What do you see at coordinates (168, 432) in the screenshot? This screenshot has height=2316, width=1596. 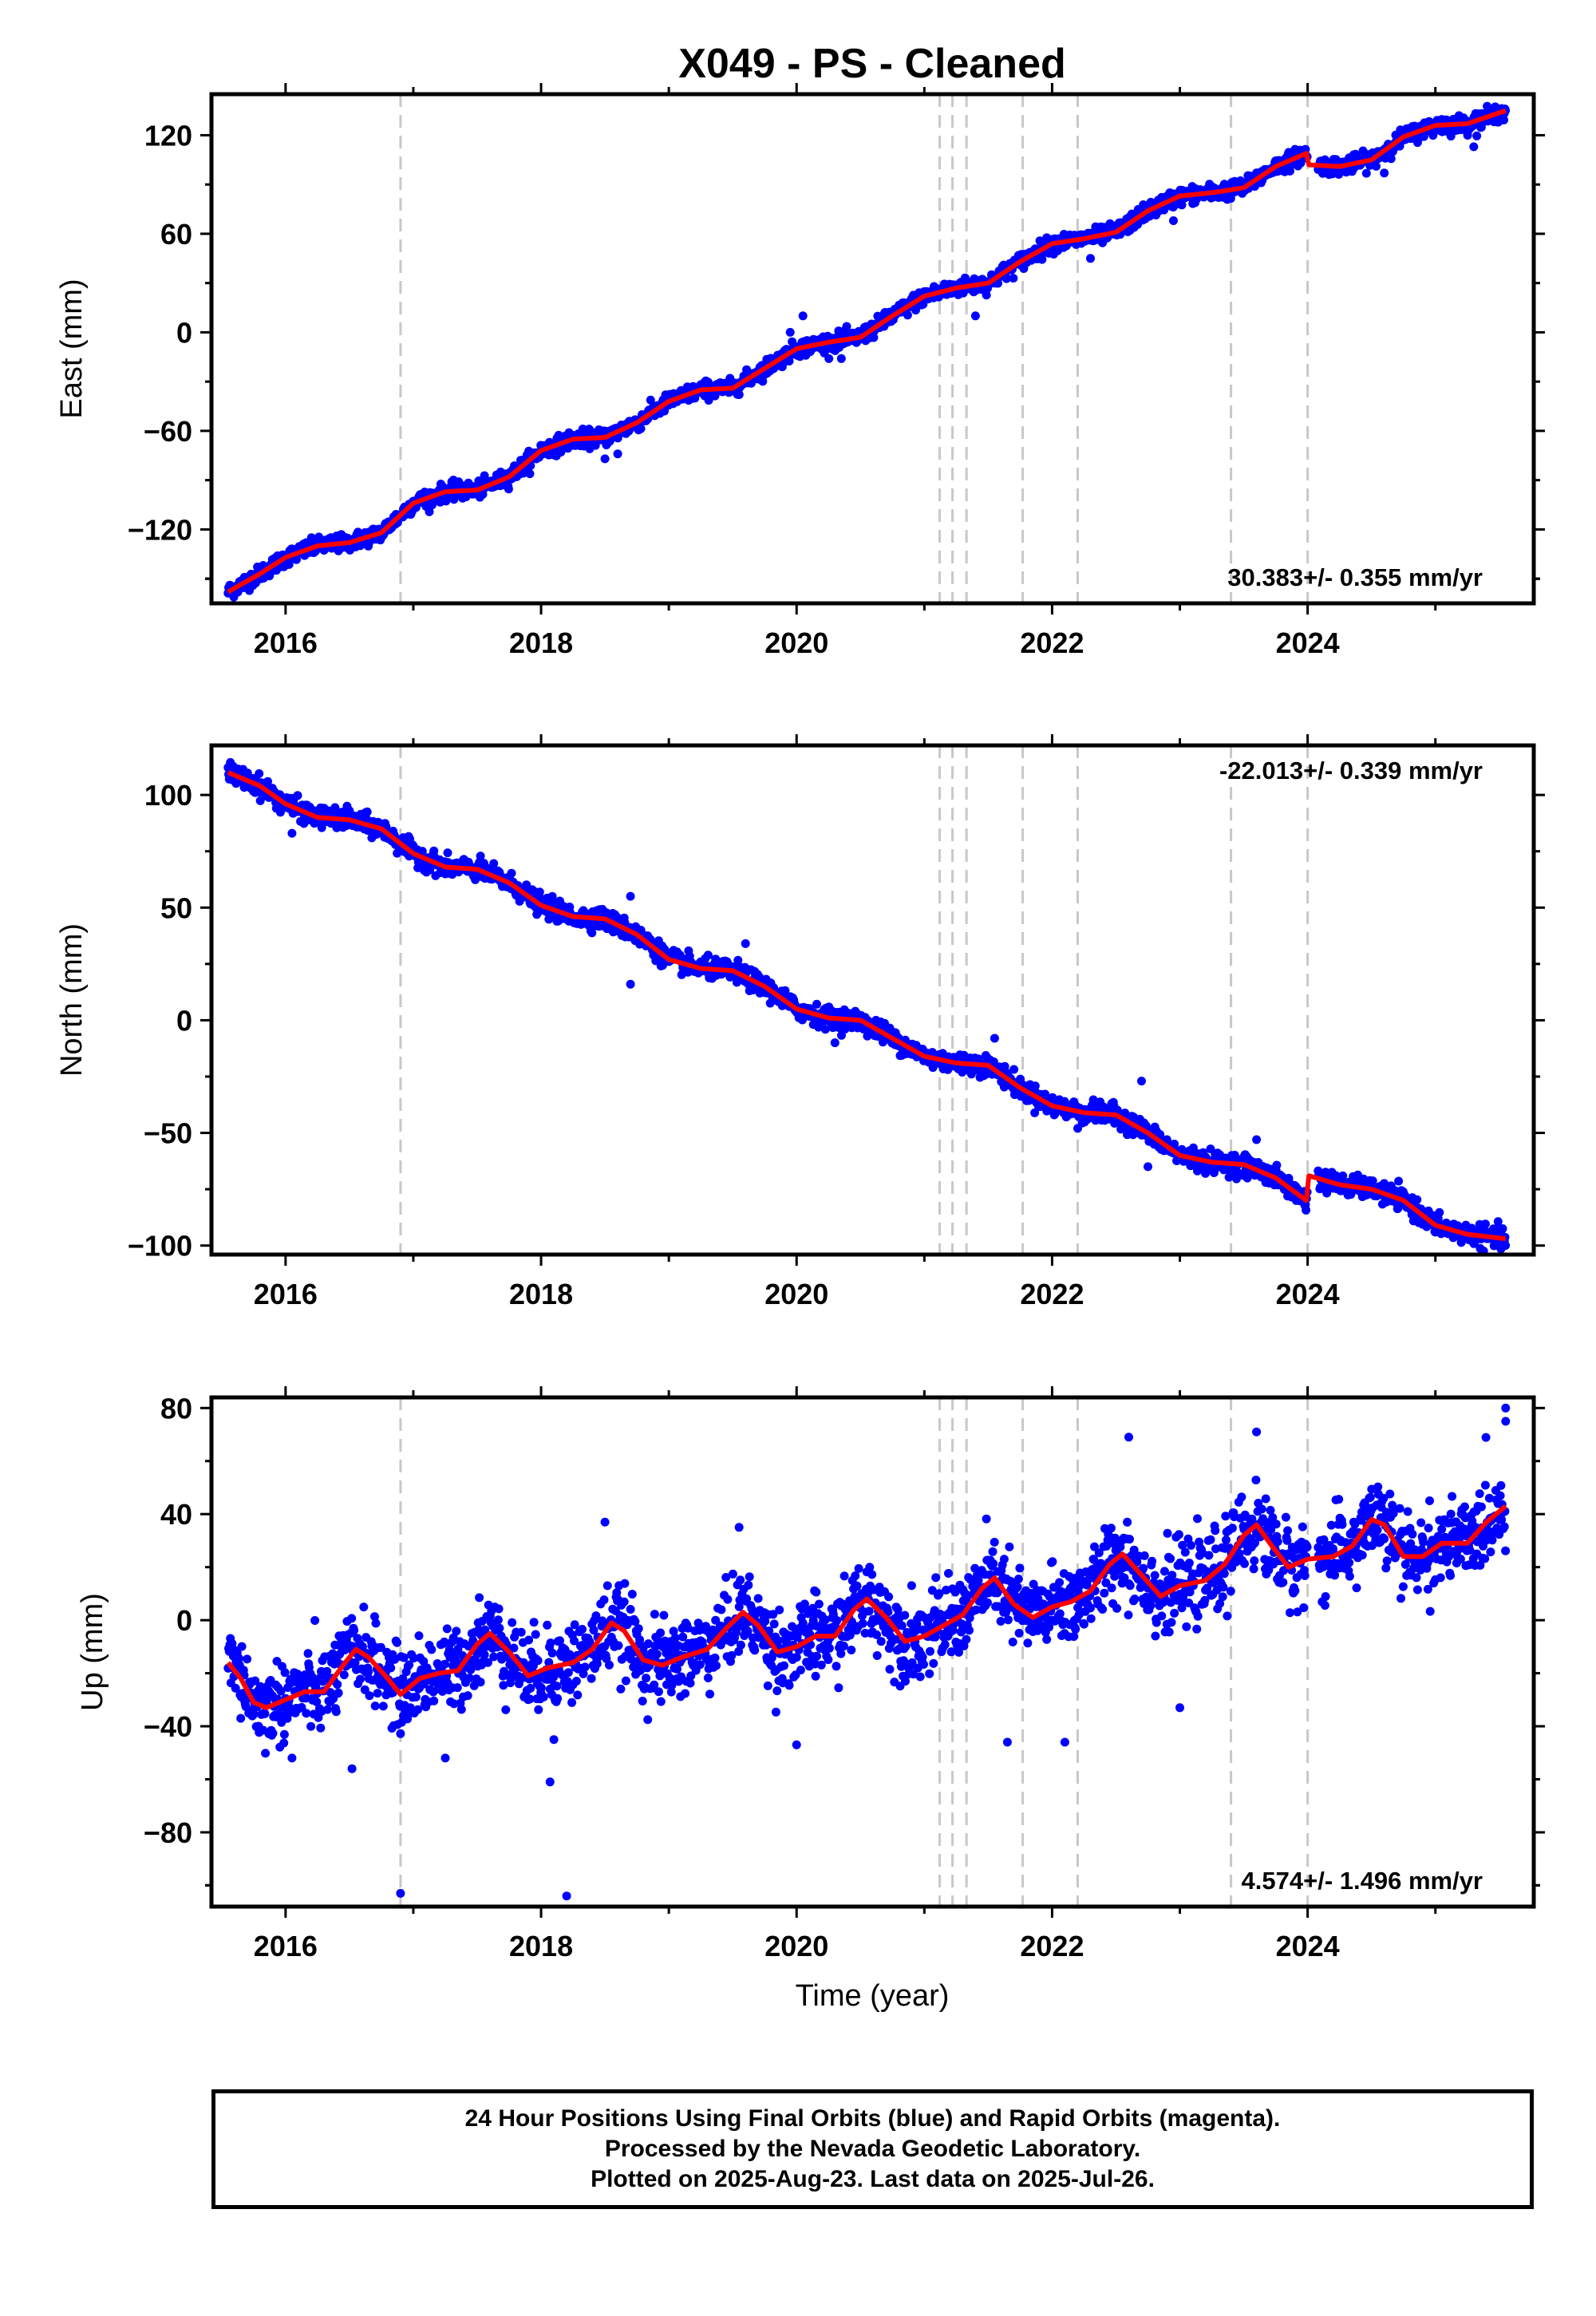 I see `y-tick-label: −60` at bounding box center [168, 432].